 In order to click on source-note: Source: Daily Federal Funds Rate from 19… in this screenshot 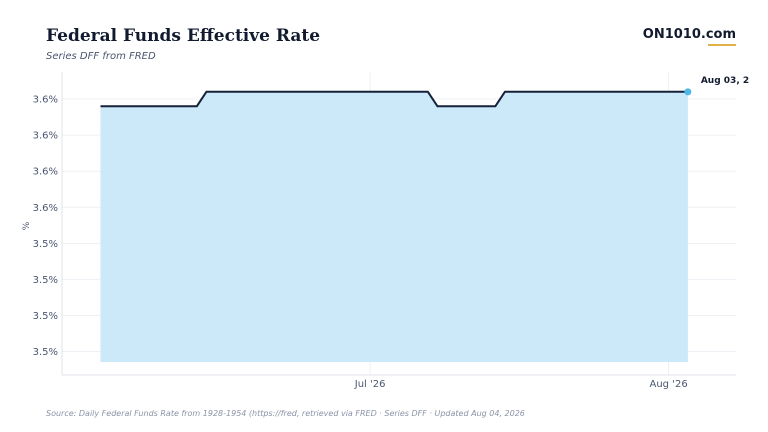, I will do `click(285, 413)`.